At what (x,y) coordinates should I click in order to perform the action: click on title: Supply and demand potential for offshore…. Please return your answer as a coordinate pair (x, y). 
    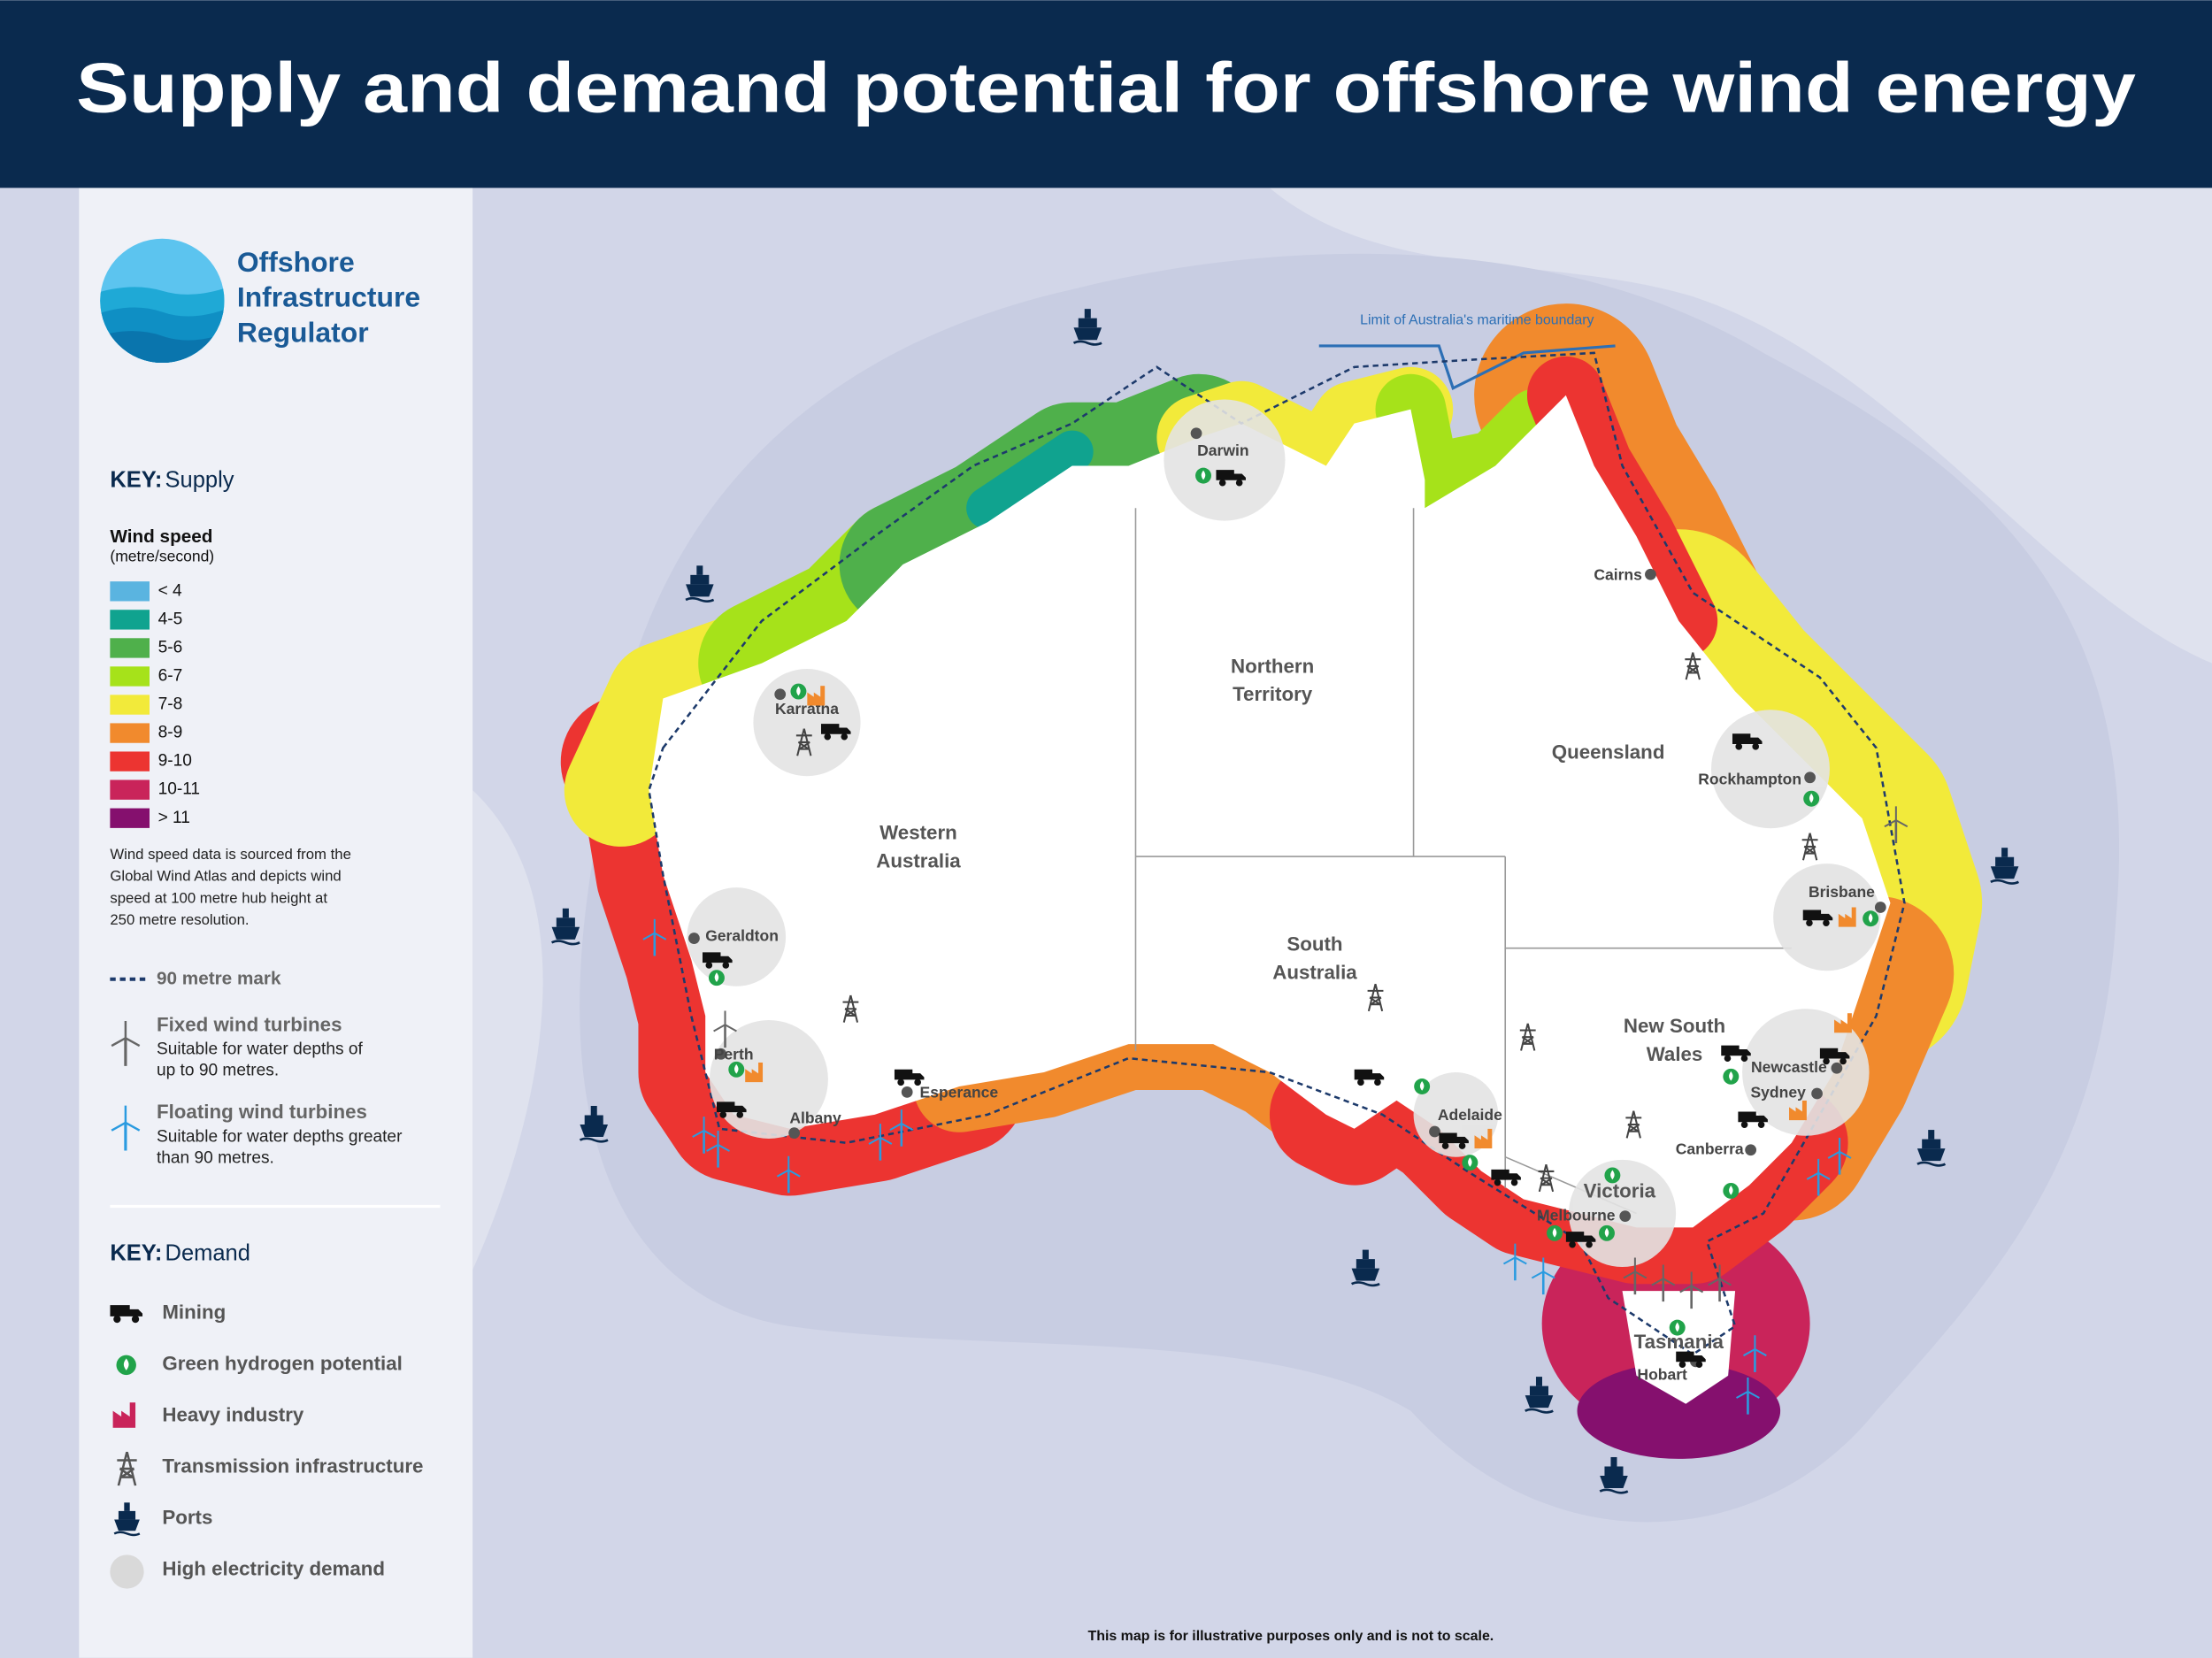
    Looking at the image, I should click on (1106, 88).